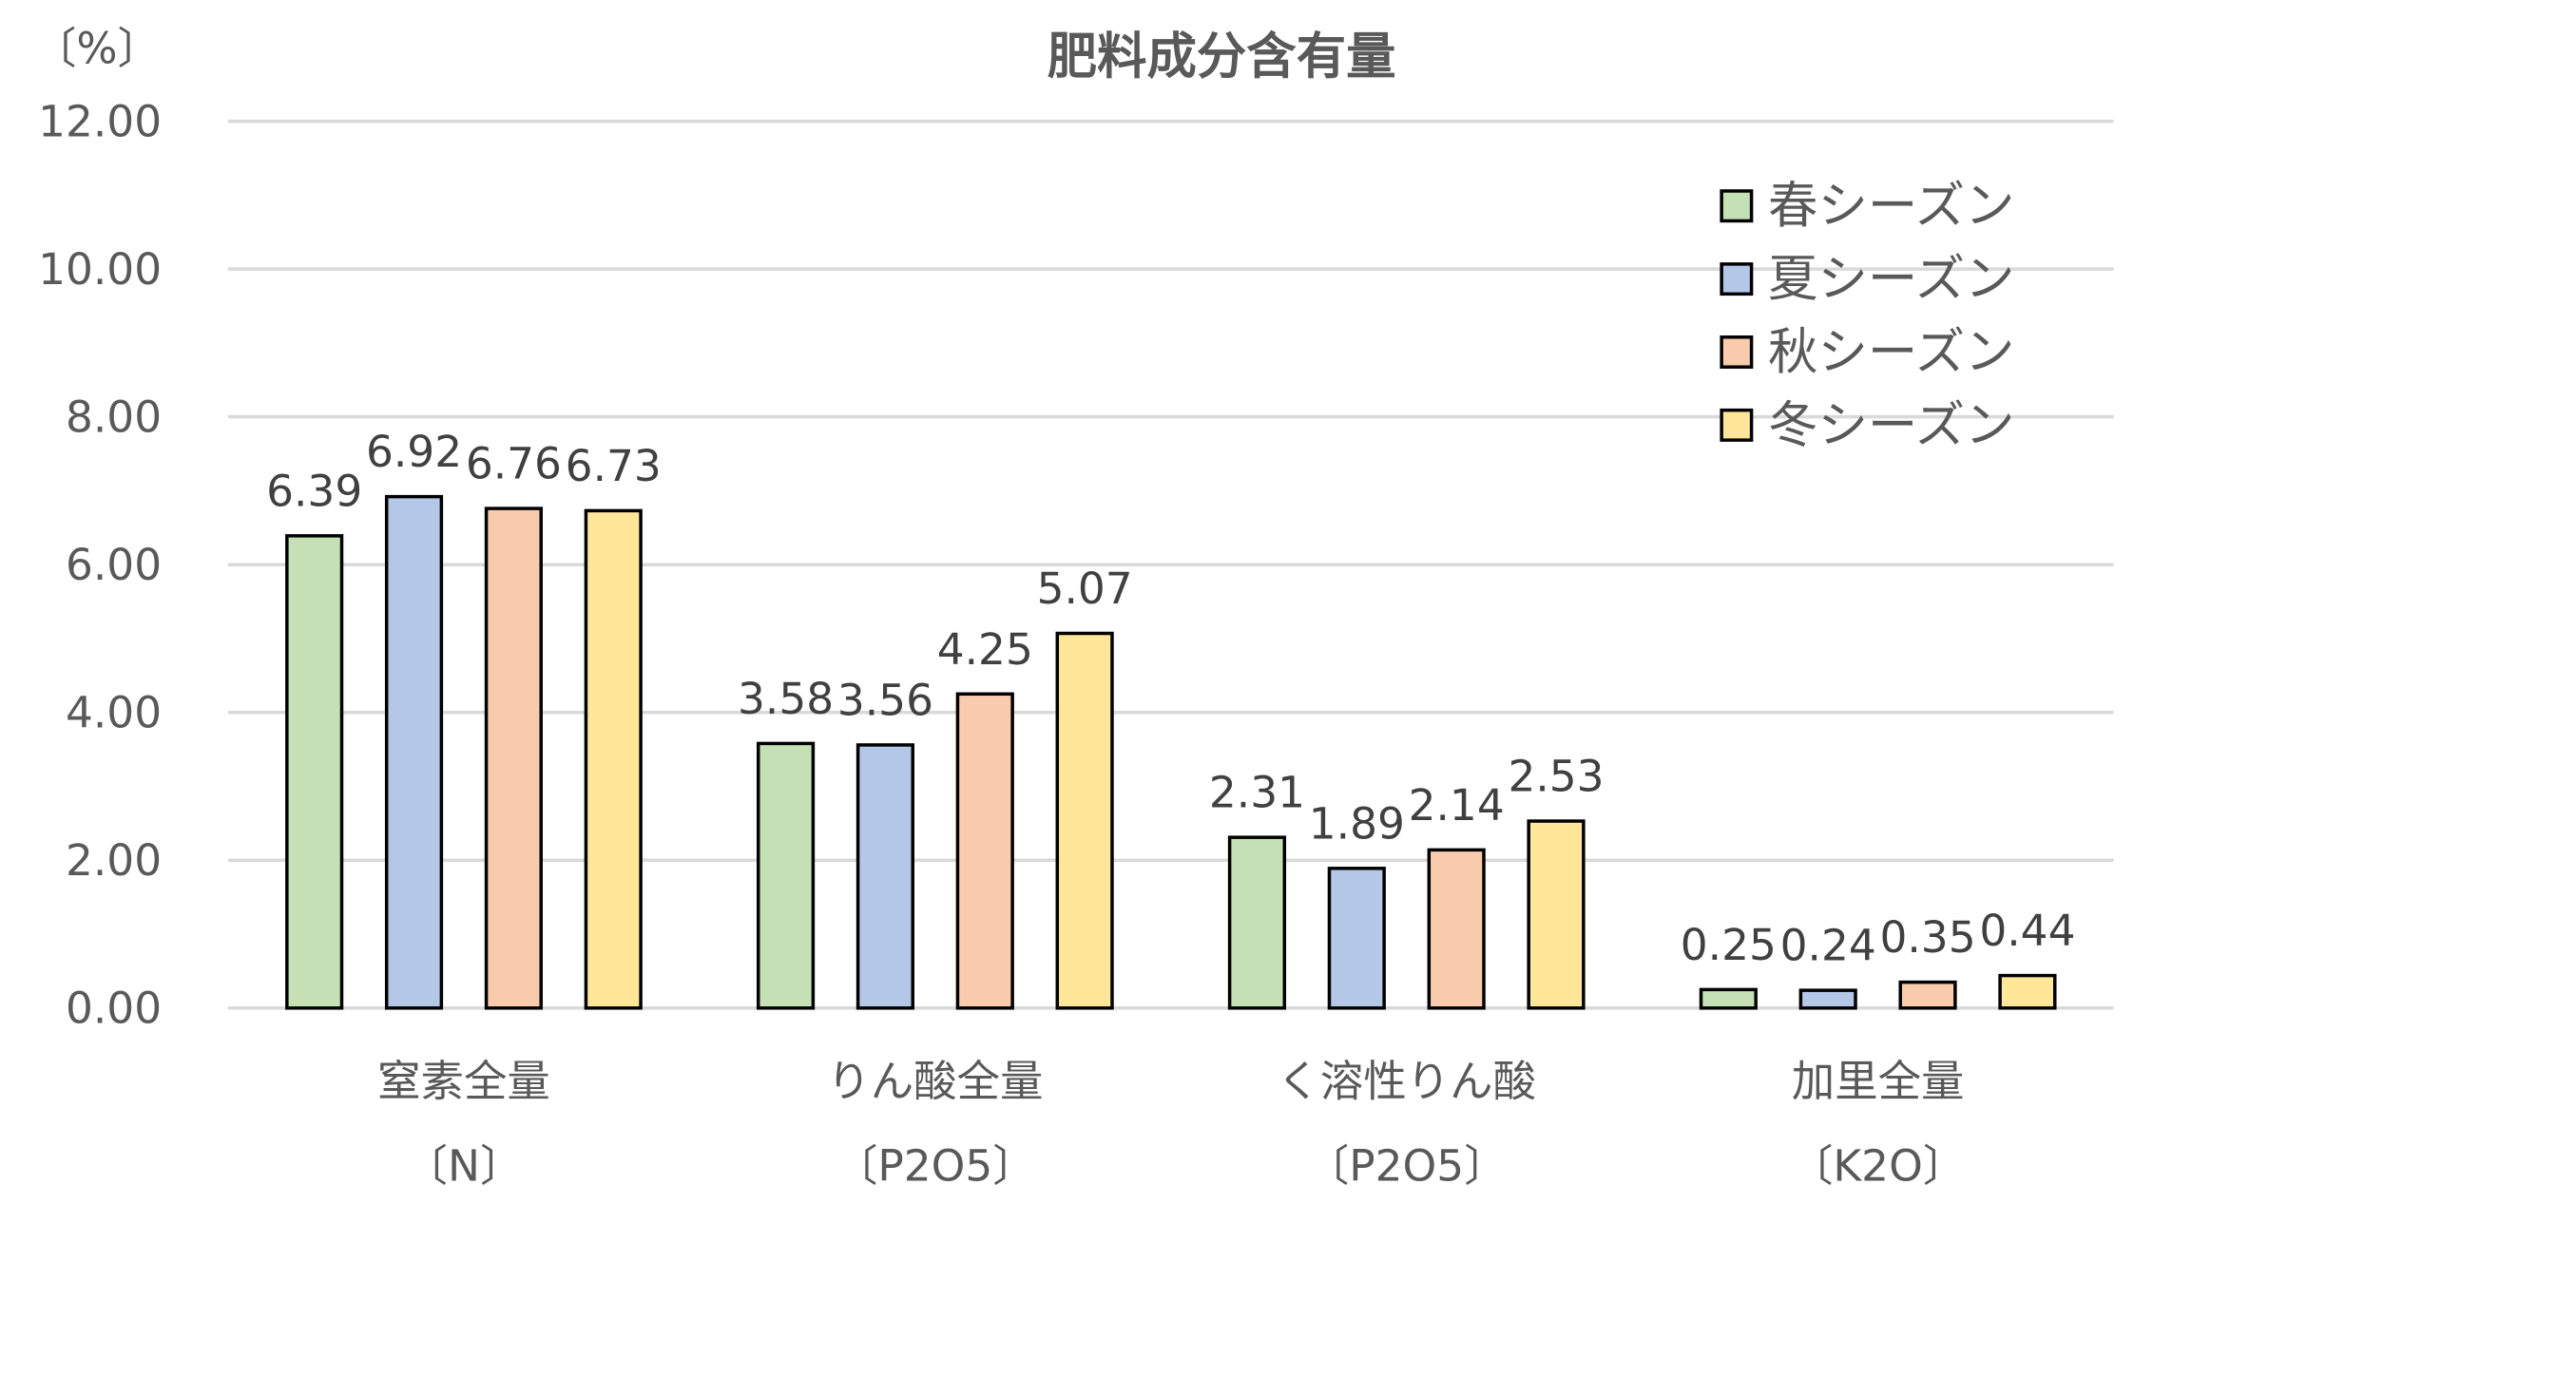 This screenshot has height=1395, width=2576. I want to click on data-label: 2.14, so click(1457, 806).